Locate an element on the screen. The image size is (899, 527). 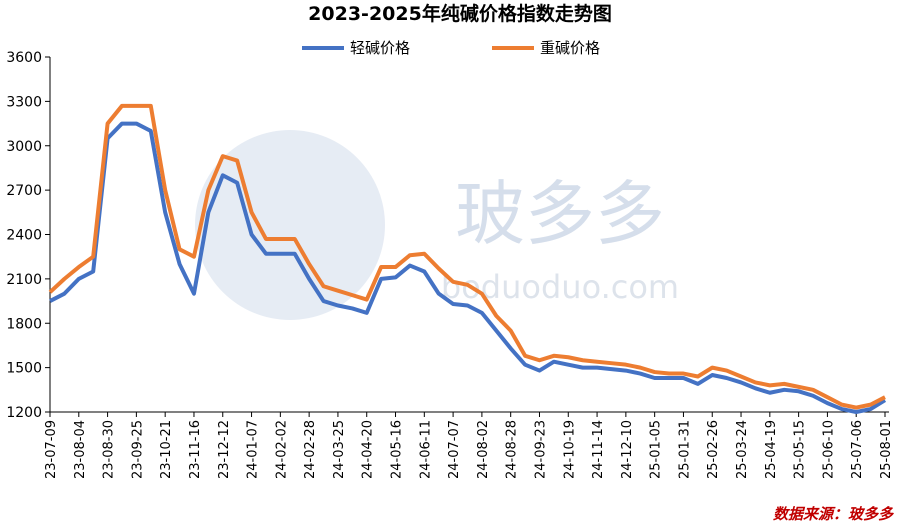
x-tick-label: 24-11-14 is located at coordinates (598, 449).